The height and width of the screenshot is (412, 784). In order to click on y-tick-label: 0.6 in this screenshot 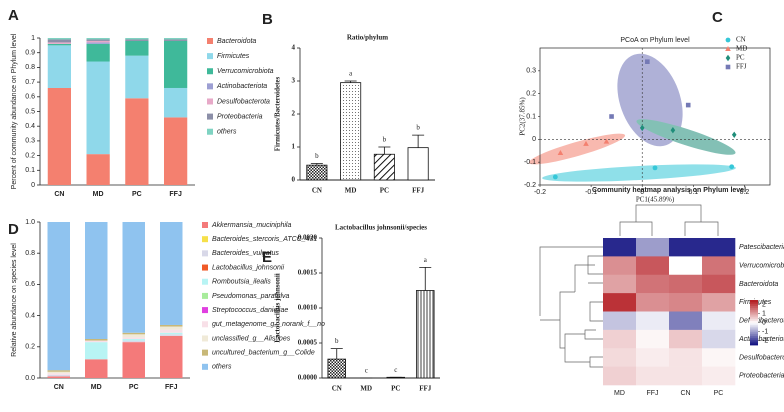, I will do `click(30, 97)`.